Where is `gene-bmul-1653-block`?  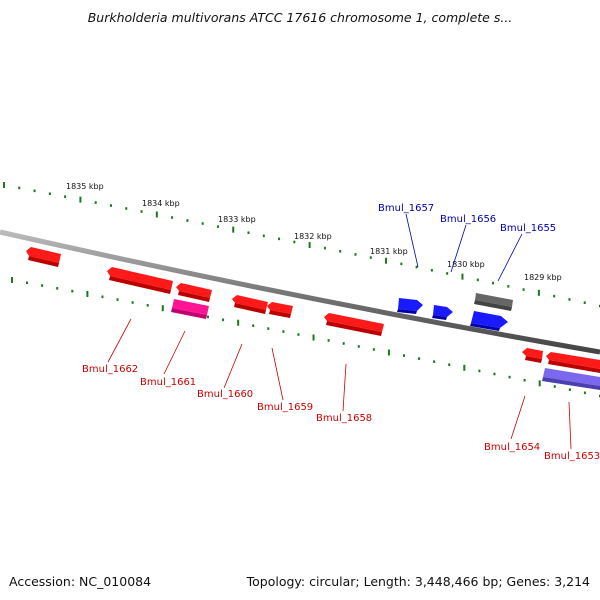 gene-bmul-1653-block is located at coordinates (571, 379).